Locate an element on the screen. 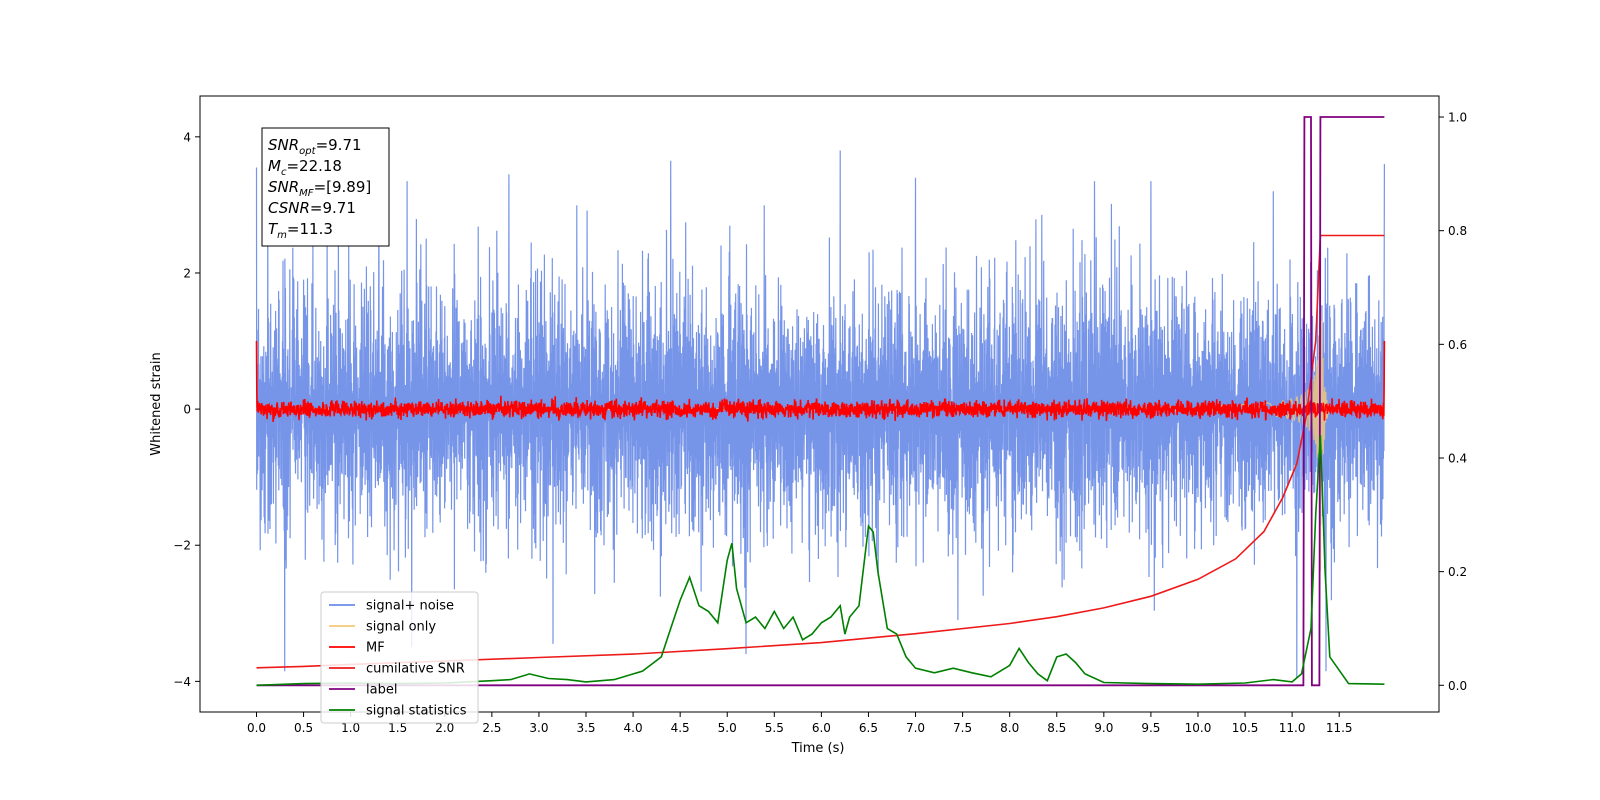 The image size is (1600, 800). y2-tick-label: 0.4 is located at coordinates (1457, 458).